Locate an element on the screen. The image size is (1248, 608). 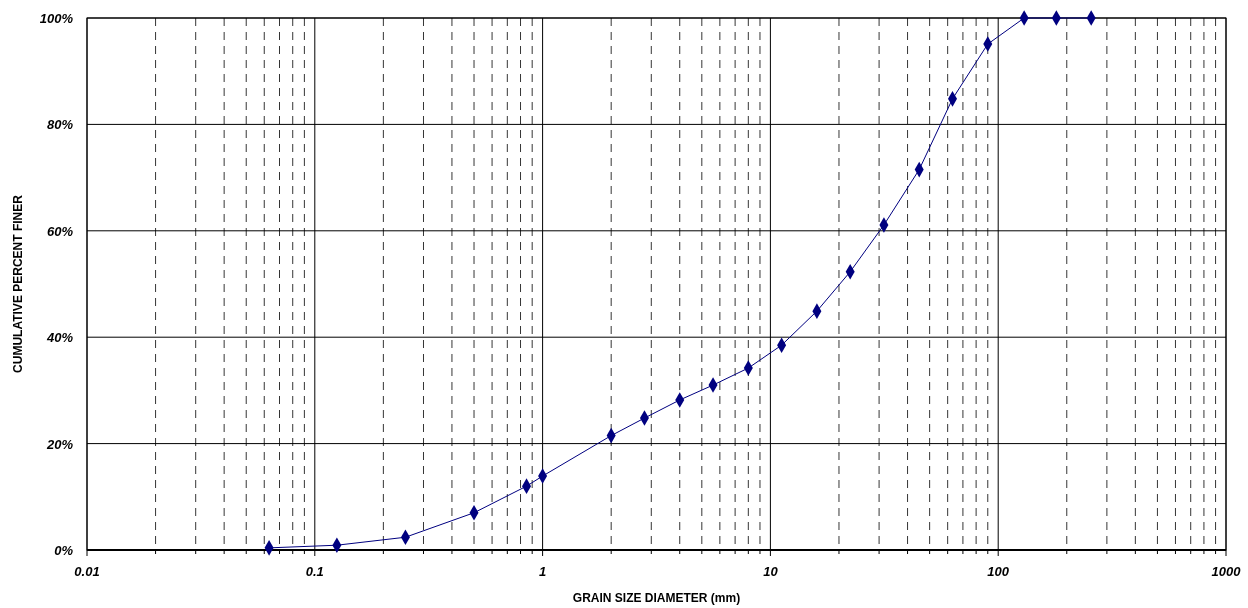
x-tick-label: 10 is located at coordinates (771, 571).